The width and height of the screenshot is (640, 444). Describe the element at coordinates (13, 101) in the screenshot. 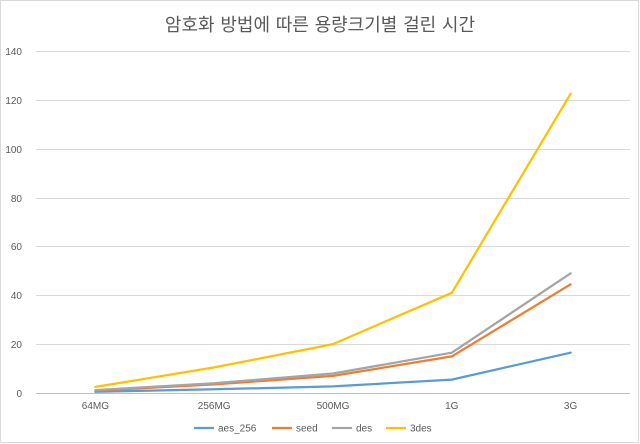

I see `y-tick-label: 120` at that location.